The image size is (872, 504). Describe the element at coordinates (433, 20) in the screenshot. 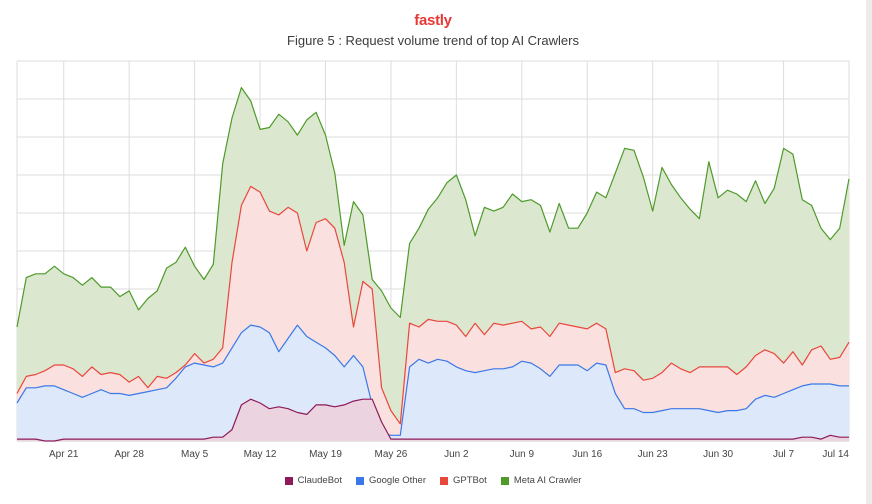

I see `brand-logo: fastly` at that location.